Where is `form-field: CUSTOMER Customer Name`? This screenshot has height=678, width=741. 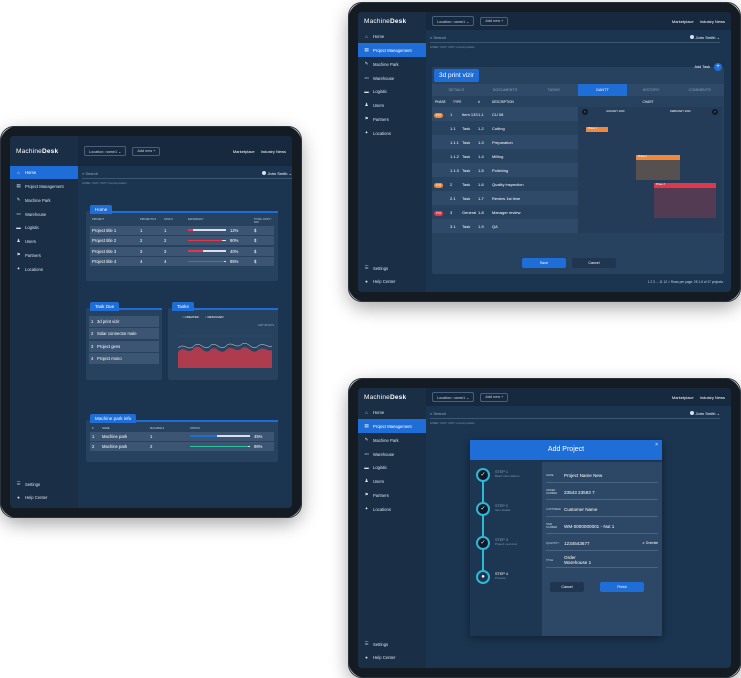
form-field: CUSTOMER Customer Name is located at coordinates (602, 509).